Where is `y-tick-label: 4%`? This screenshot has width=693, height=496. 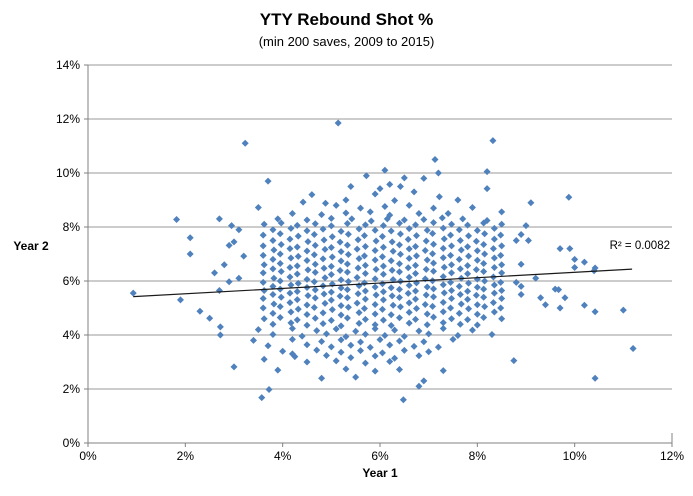
y-tick-label: 4% is located at coordinates (72, 335).